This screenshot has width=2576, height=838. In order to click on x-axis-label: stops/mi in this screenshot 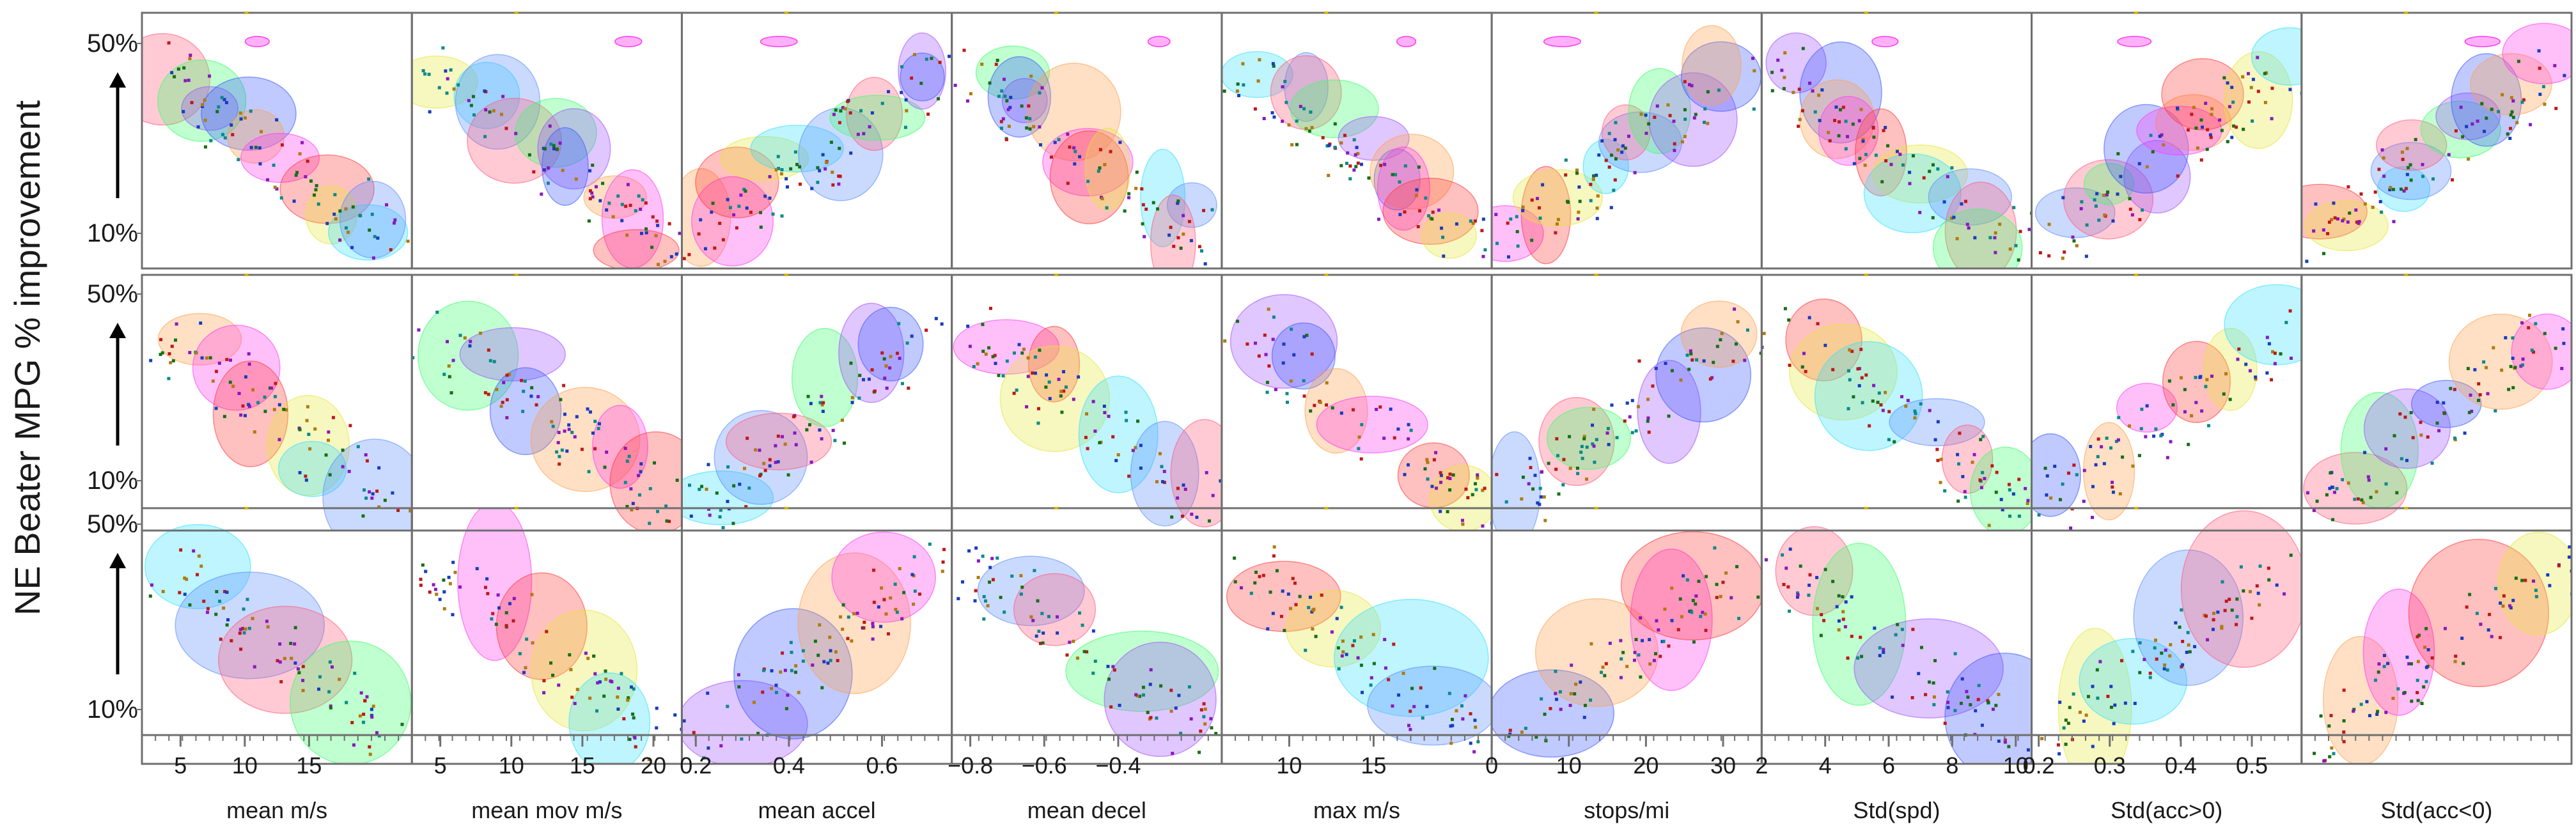, I will do `click(1626, 810)`.